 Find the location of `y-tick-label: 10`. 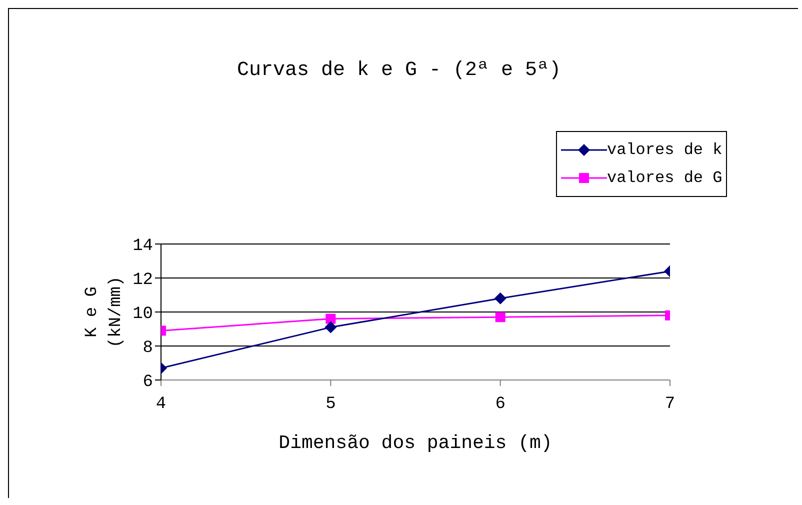

y-tick-label: 10 is located at coordinates (142, 314).